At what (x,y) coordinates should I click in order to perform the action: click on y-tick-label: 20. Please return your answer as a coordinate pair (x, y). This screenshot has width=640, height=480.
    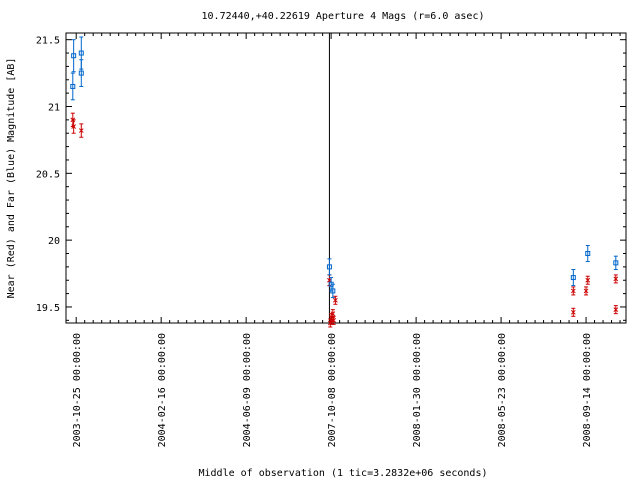
    Looking at the image, I should click on (54, 241).